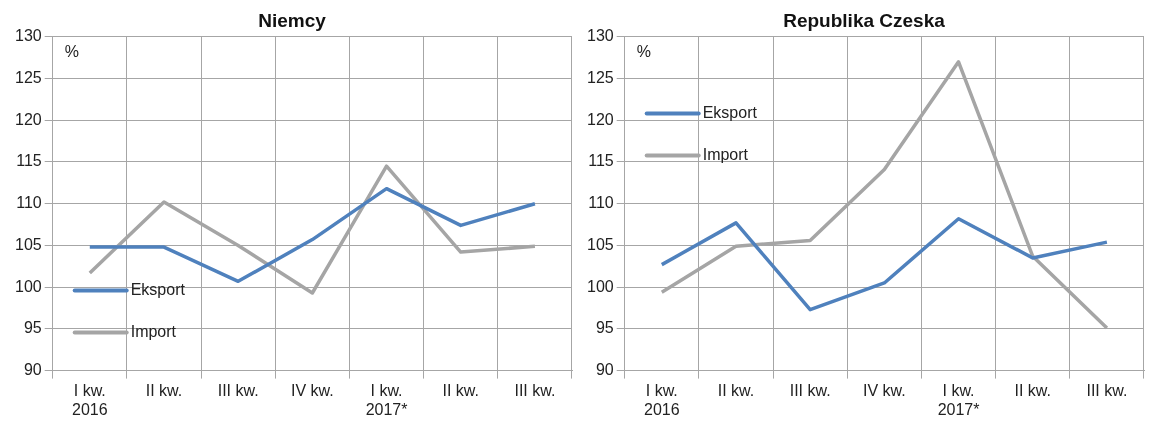 The height and width of the screenshot is (427, 1157). What do you see at coordinates (864, 20) in the screenshot?
I see `chart-title: Republika Czeska` at bounding box center [864, 20].